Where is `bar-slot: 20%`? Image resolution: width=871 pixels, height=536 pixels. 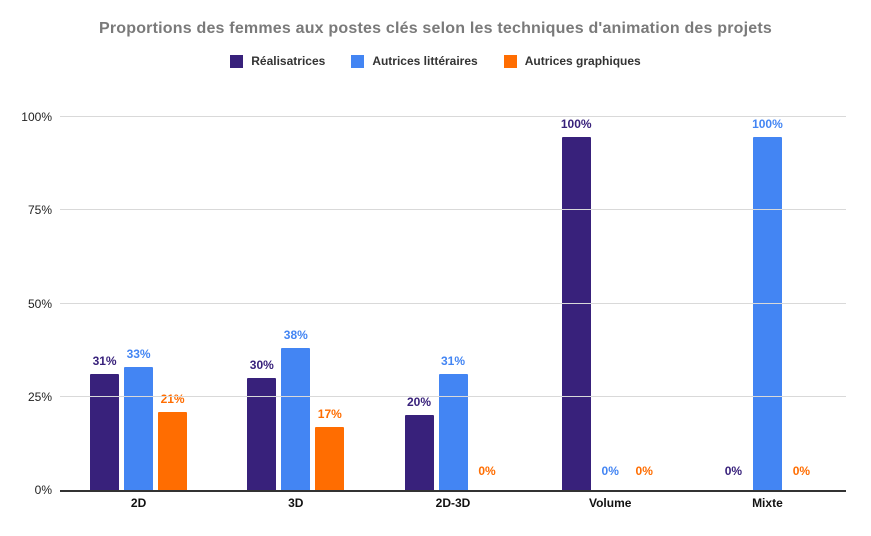 bar-slot: 20% is located at coordinates (419, 303).